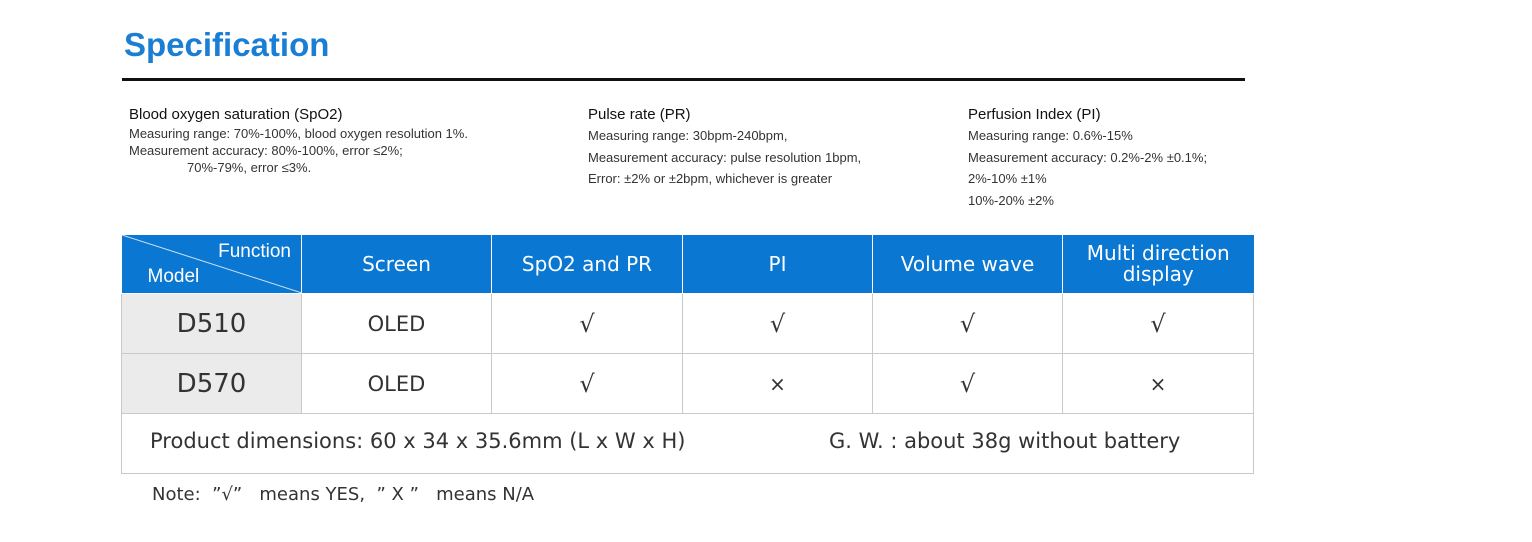  What do you see at coordinates (1007, 178) in the screenshot?
I see `spec-line: 2%-10% ±1%` at bounding box center [1007, 178].